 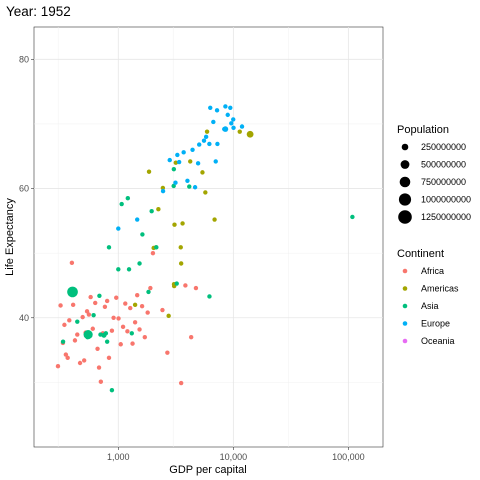 I want to click on x-axis-ticks: 1,000 10,000 100,000, so click(x=236, y=454).